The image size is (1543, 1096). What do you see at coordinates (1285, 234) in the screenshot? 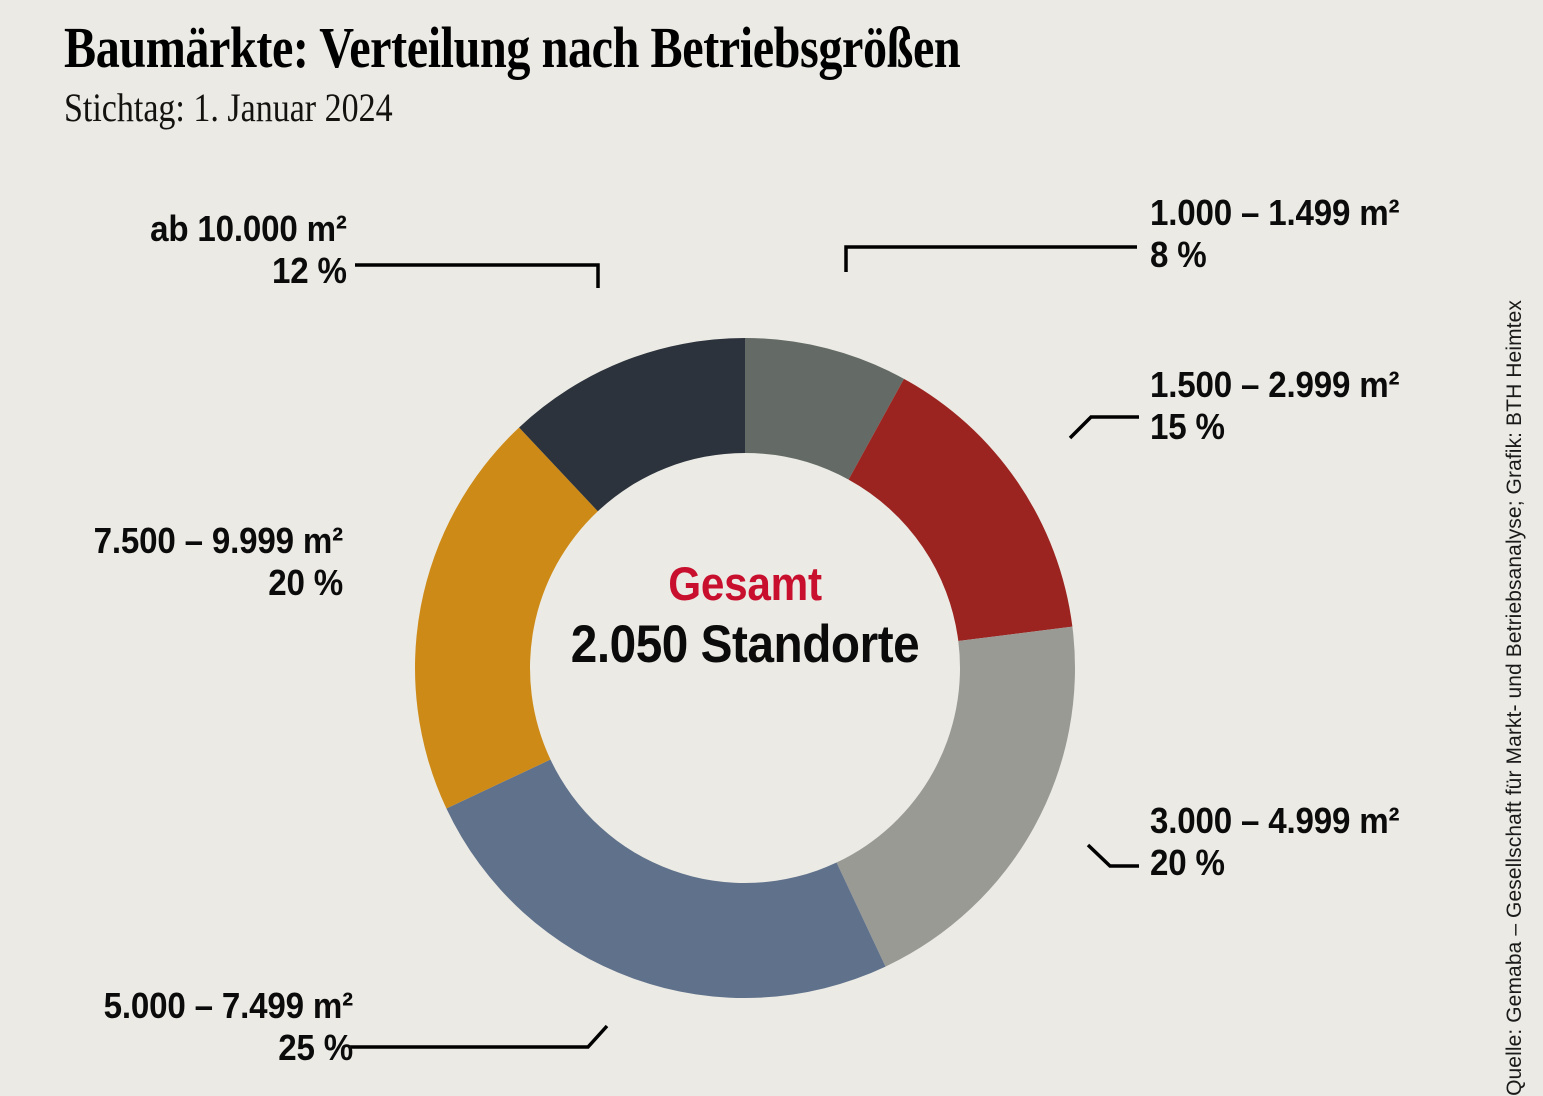
I see `callout-1000-1499: 1.000 – 1.499 m² 8 %` at bounding box center [1285, 234].